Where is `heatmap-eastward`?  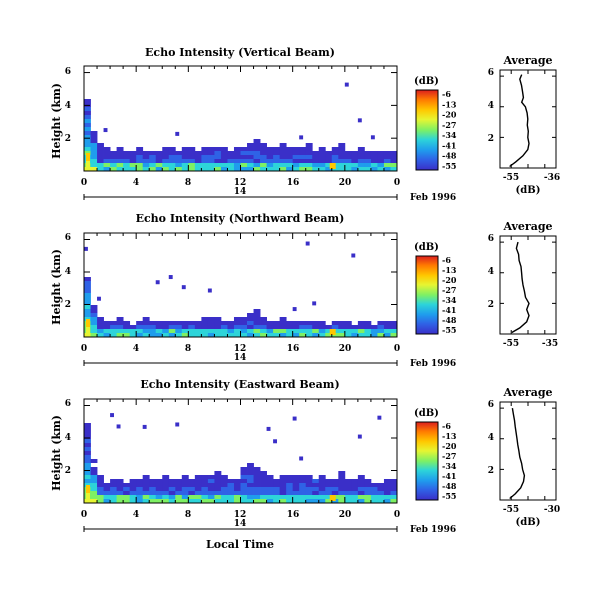 heatmap-eastward is located at coordinates (241, 458).